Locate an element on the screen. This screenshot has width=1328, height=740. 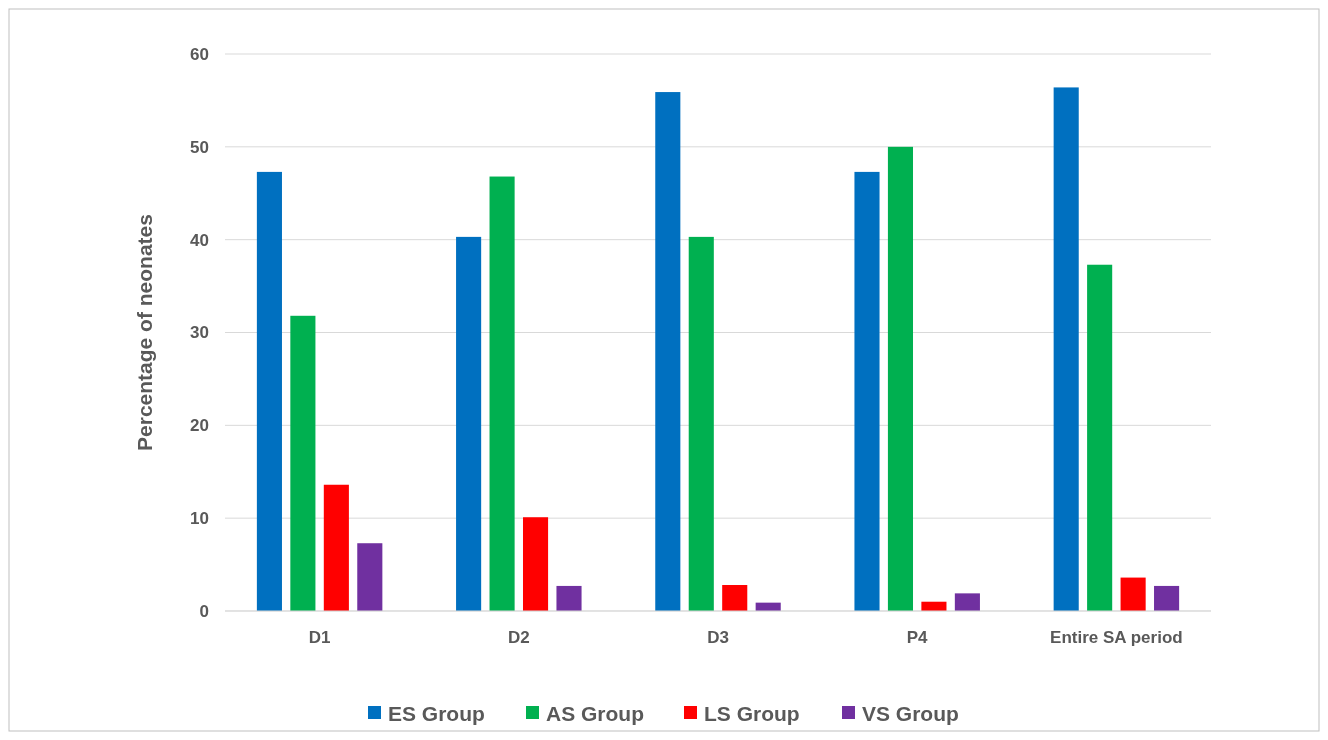
legend-label: AS Group is located at coordinates (595, 714).